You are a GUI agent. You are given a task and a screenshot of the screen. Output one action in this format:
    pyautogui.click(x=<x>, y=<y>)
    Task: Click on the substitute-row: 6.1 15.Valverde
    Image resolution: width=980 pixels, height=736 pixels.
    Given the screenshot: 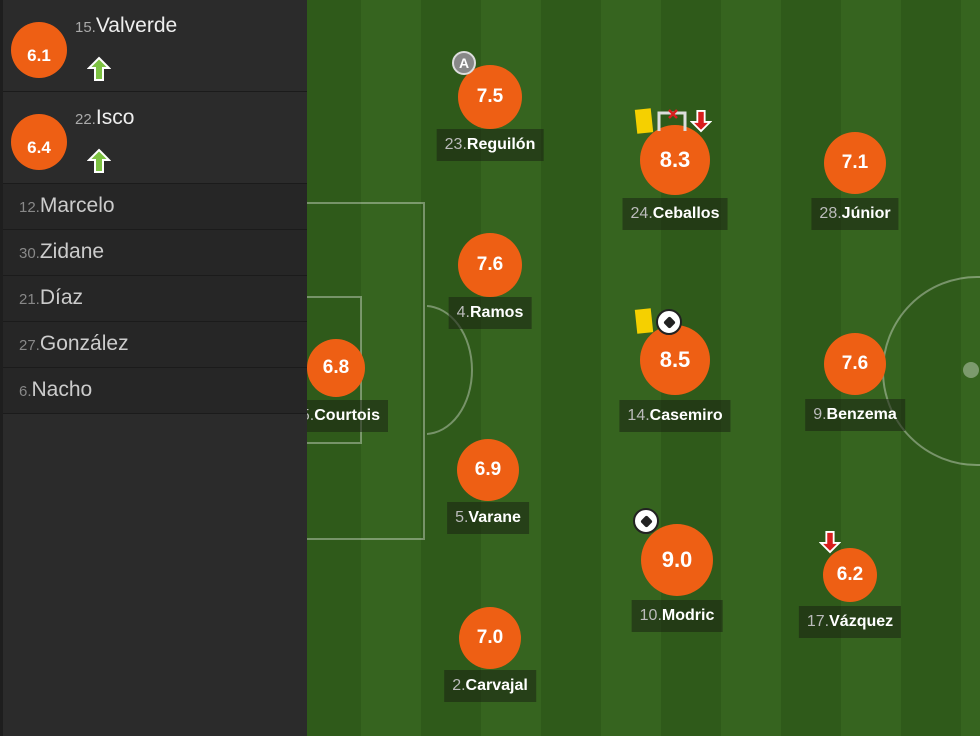 What is the action you would take?
    pyautogui.click(x=155, y=46)
    